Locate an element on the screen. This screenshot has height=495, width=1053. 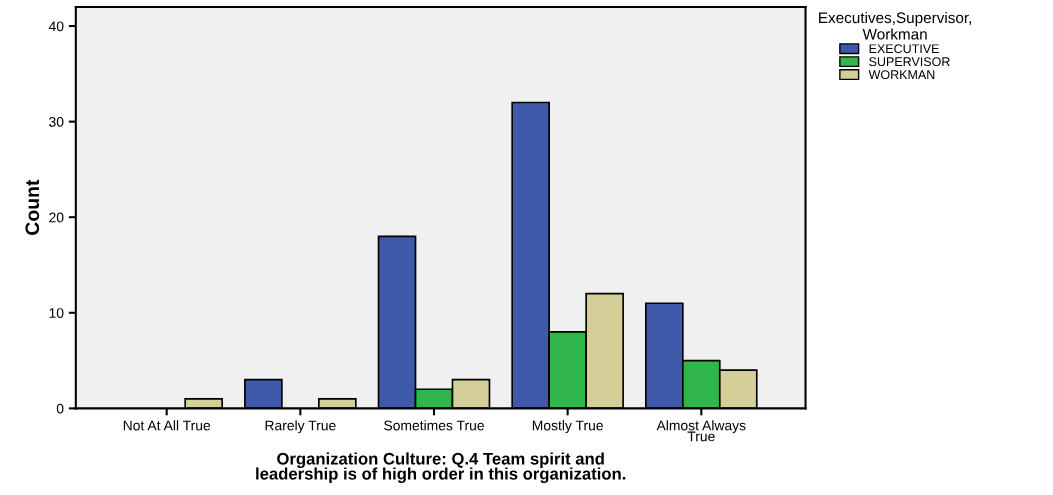
y-axis-title: Count is located at coordinates (32, 207).